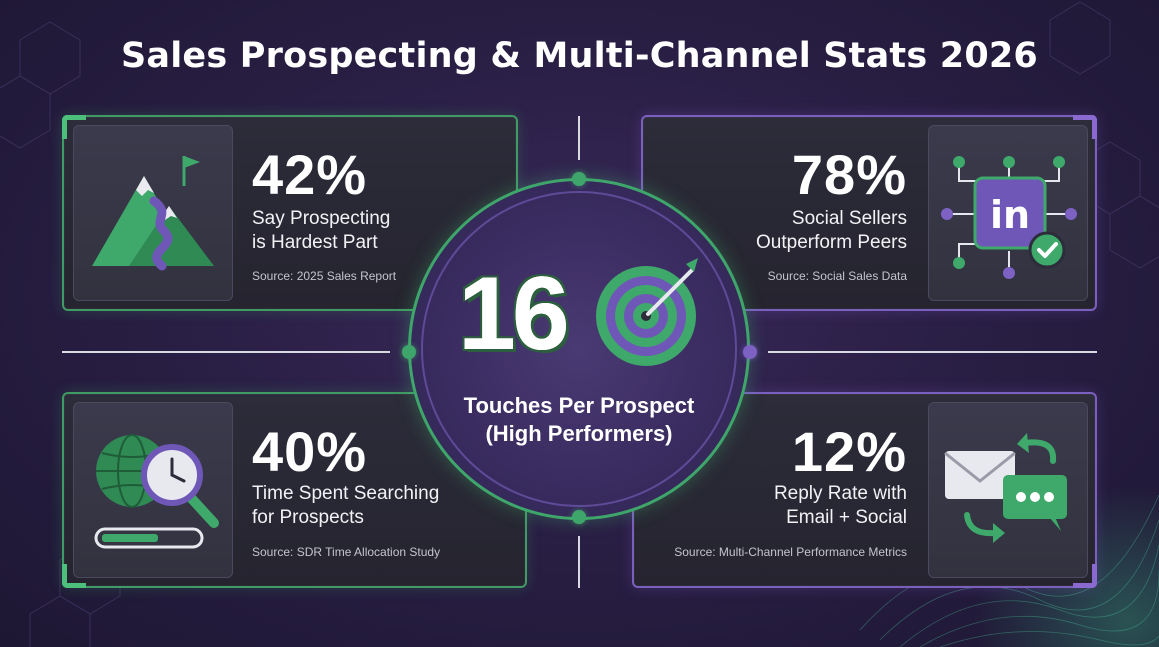 The width and height of the screenshot is (1159, 647). I want to click on center-label-line2: (High Performers), so click(579, 433).